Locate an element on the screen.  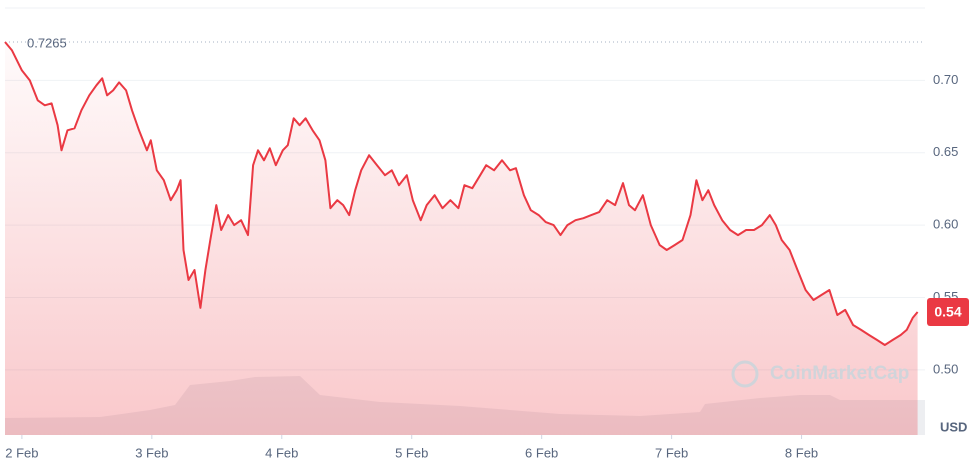
last-price-label: 0.54 is located at coordinates (947, 312).